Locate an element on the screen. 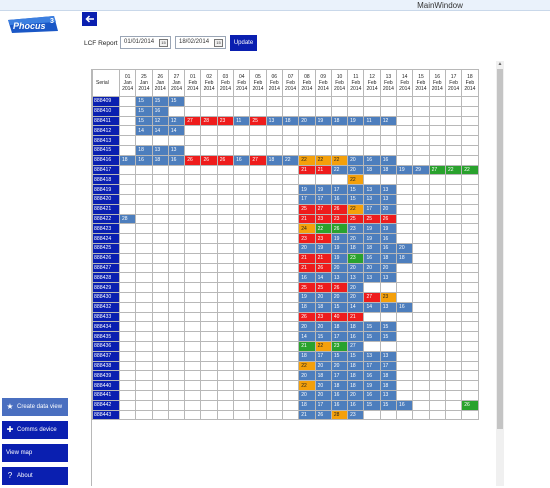  table-row: 888426 21 21 19 23 16 18 18 is located at coordinates (285, 258).